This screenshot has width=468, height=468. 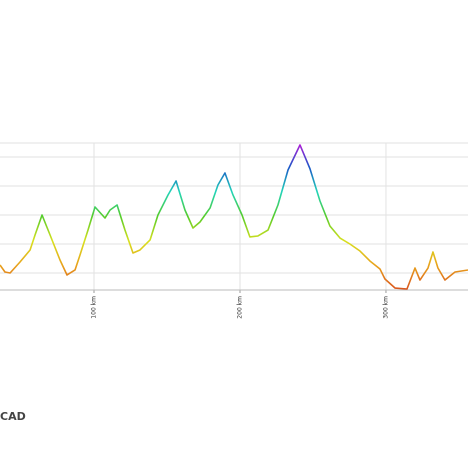 What do you see at coordinates (239, 307) in the screenshot?
I see `x-tick-label: 200 km` at bounding box center [239, 307].